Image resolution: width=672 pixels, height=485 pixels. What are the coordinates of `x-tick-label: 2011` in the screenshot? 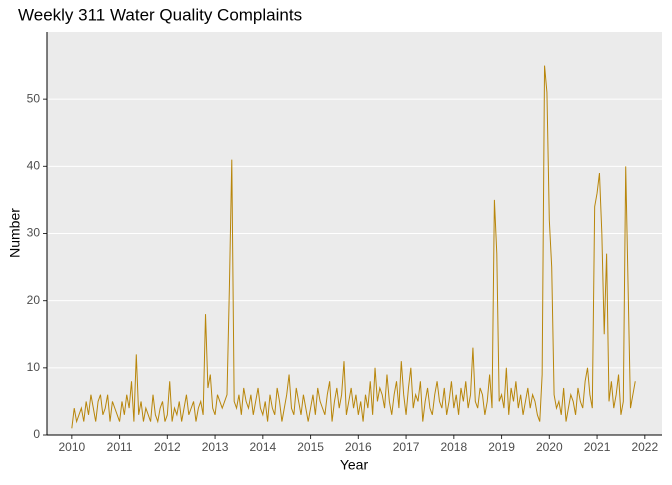 It's located at (120, 447).